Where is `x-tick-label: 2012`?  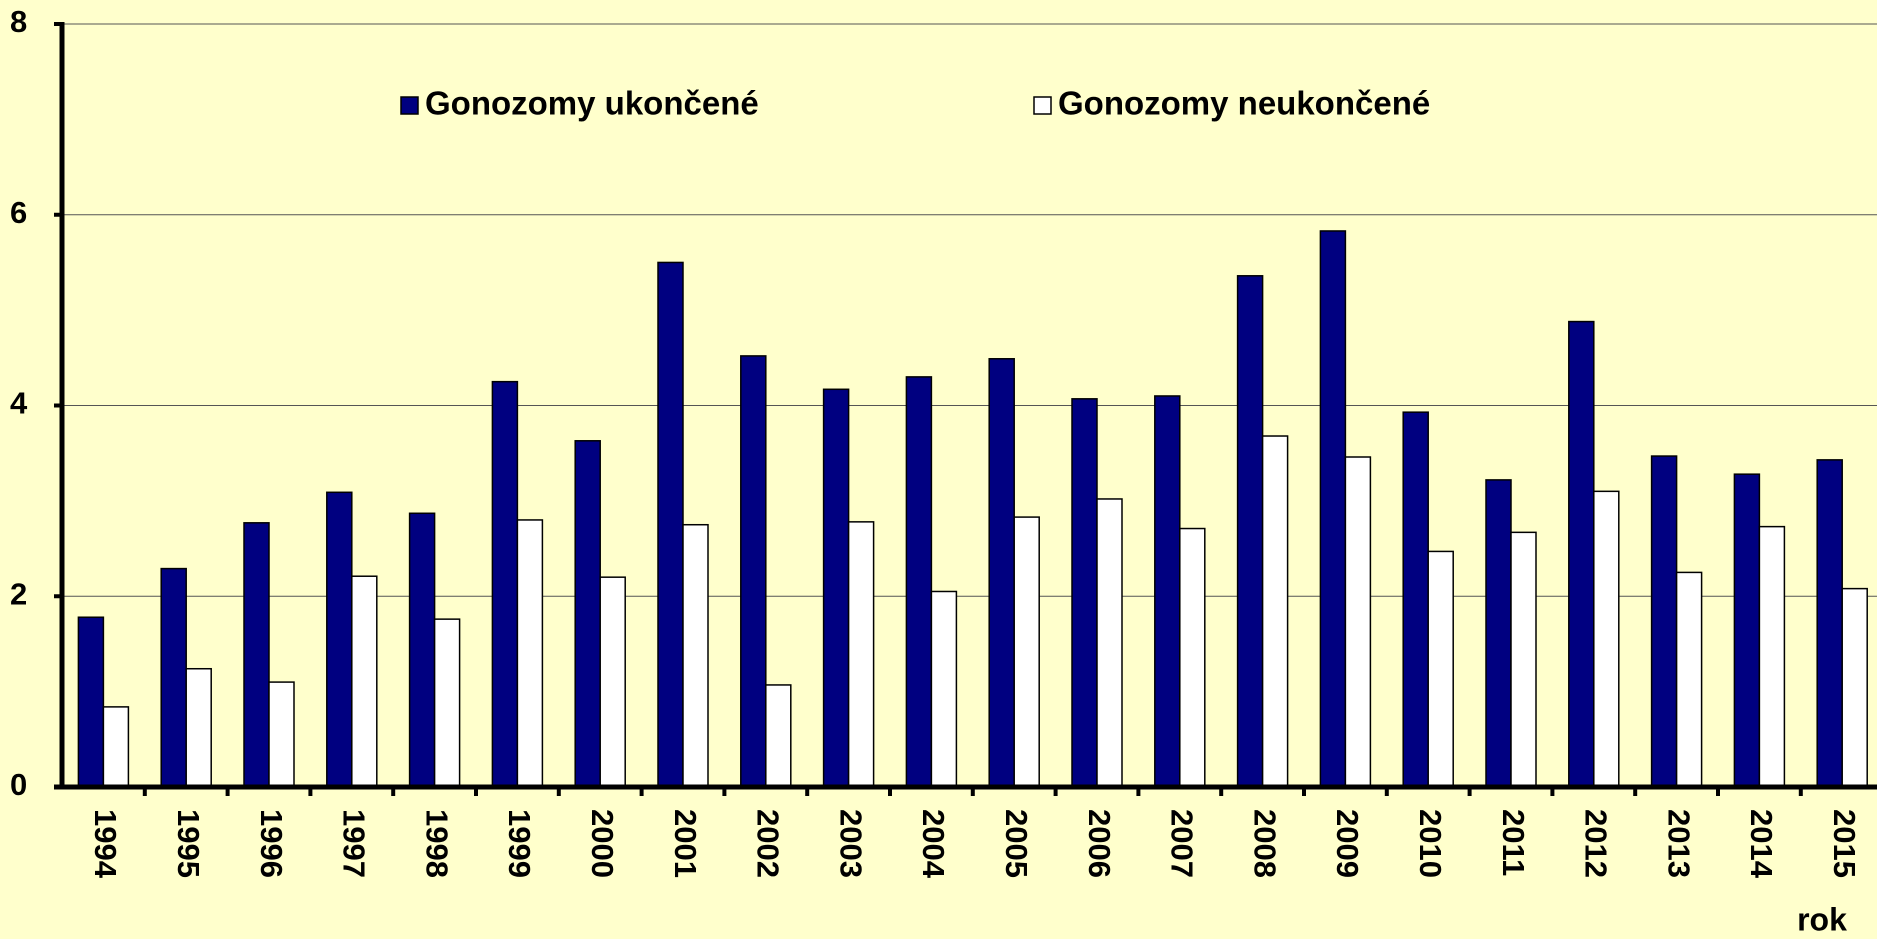 x-tick-label: 2012 is located at coordinates (1596, 843).